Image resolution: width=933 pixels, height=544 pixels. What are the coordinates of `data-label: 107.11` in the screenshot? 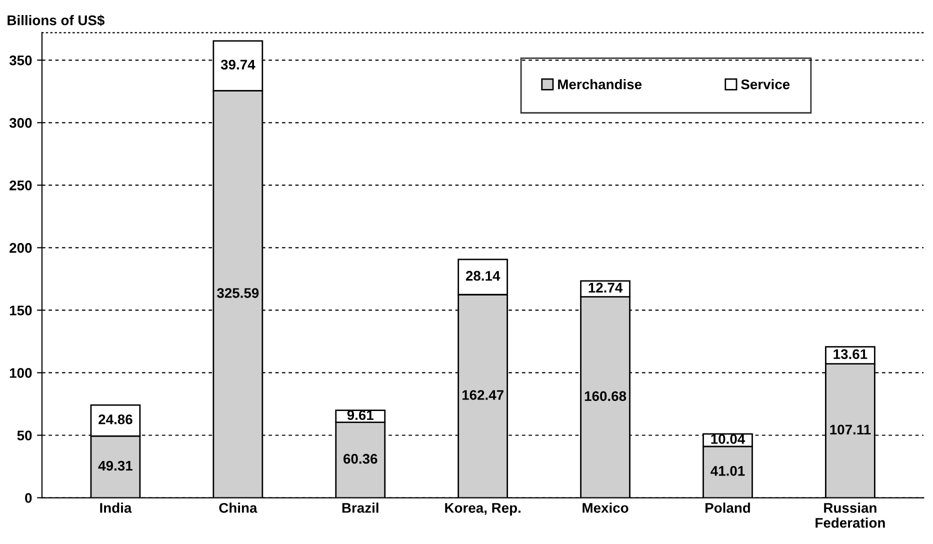 It's located at (850, 429).